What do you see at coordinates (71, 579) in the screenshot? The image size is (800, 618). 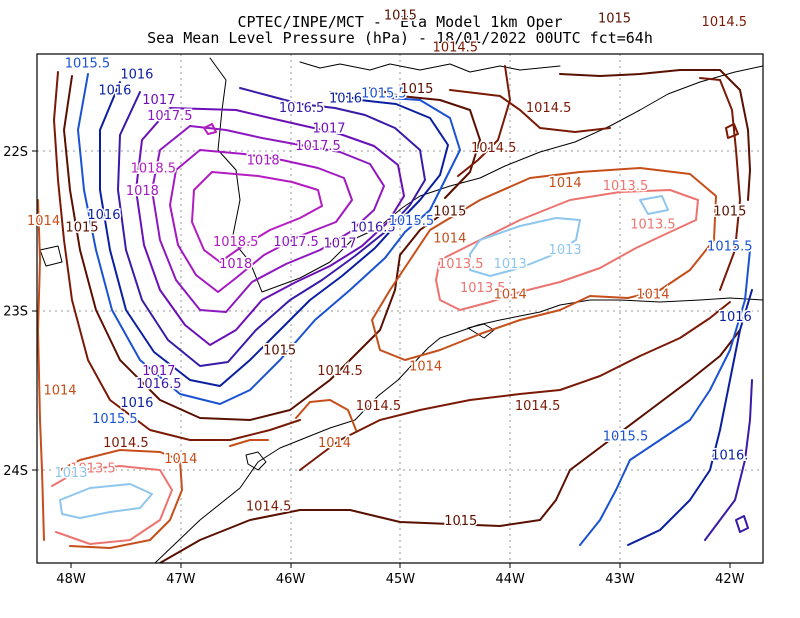 I see `x-tick-label: 48W` at bounding box center [71, 579].